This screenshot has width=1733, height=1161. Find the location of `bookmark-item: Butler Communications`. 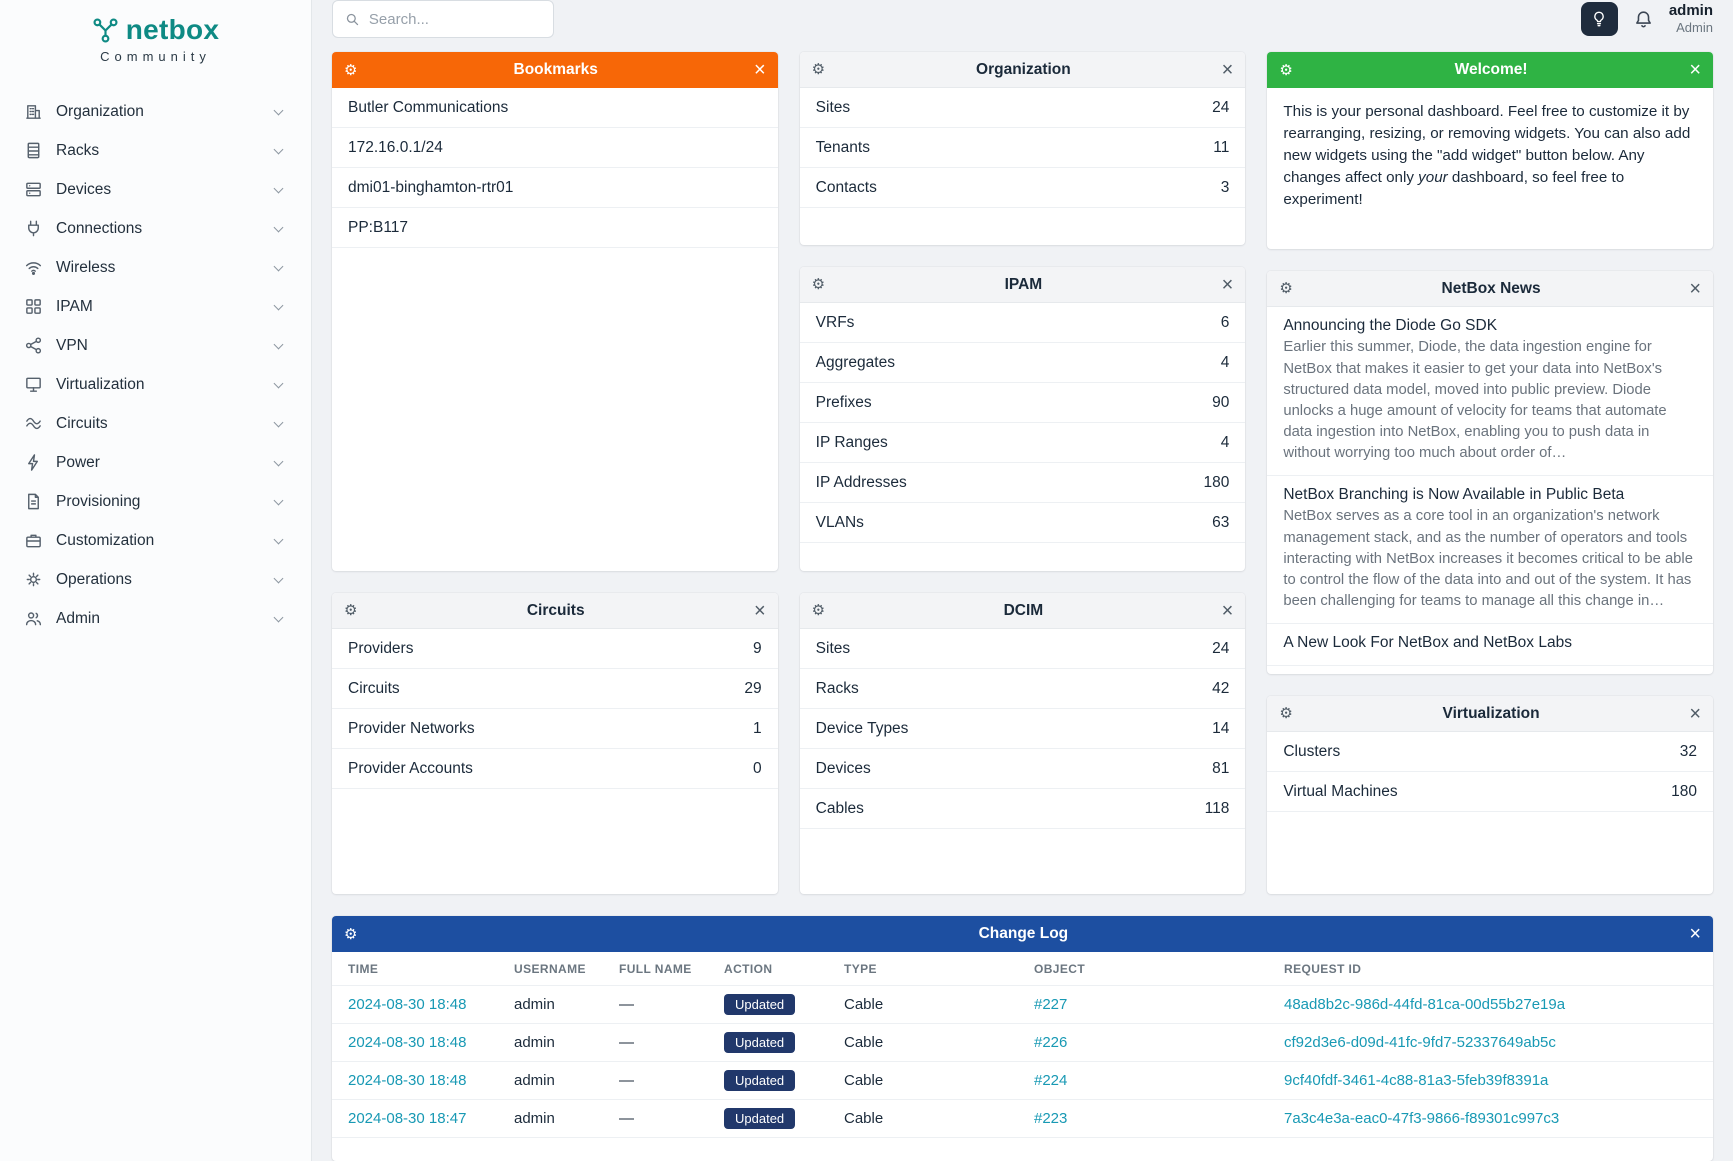

bookmark-item: Butler Communications is located at coordinates (555, 108).